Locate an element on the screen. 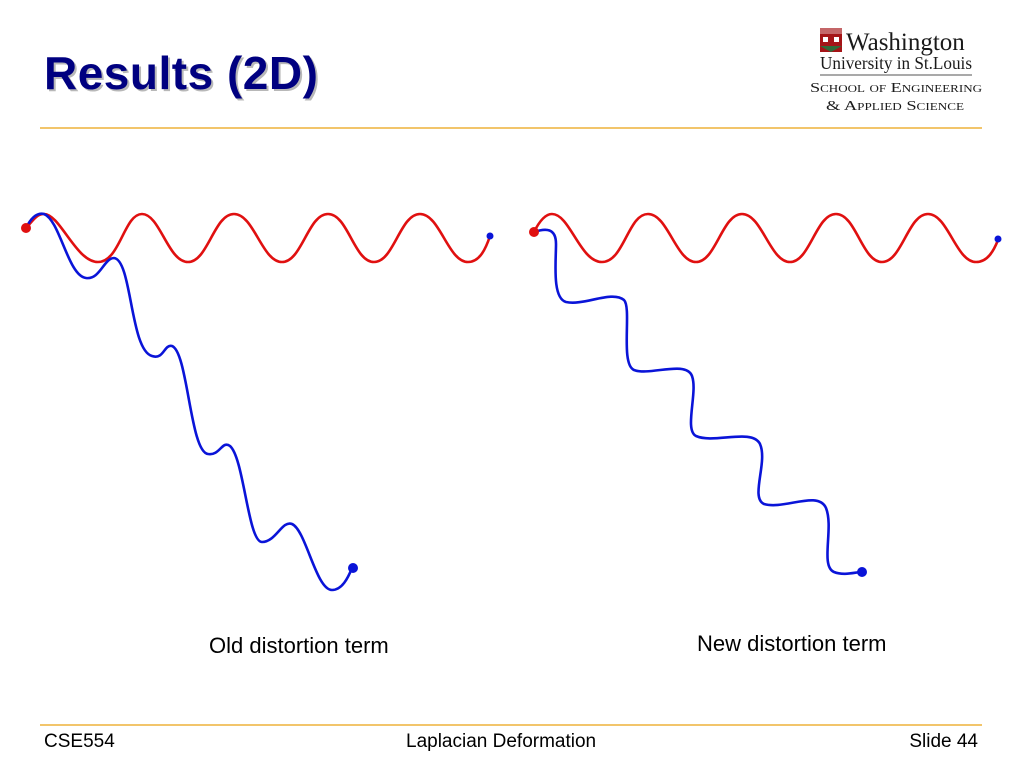 The image size is (1024, 768). slide-title: Results (2D) is located at coordinates (181, 73).